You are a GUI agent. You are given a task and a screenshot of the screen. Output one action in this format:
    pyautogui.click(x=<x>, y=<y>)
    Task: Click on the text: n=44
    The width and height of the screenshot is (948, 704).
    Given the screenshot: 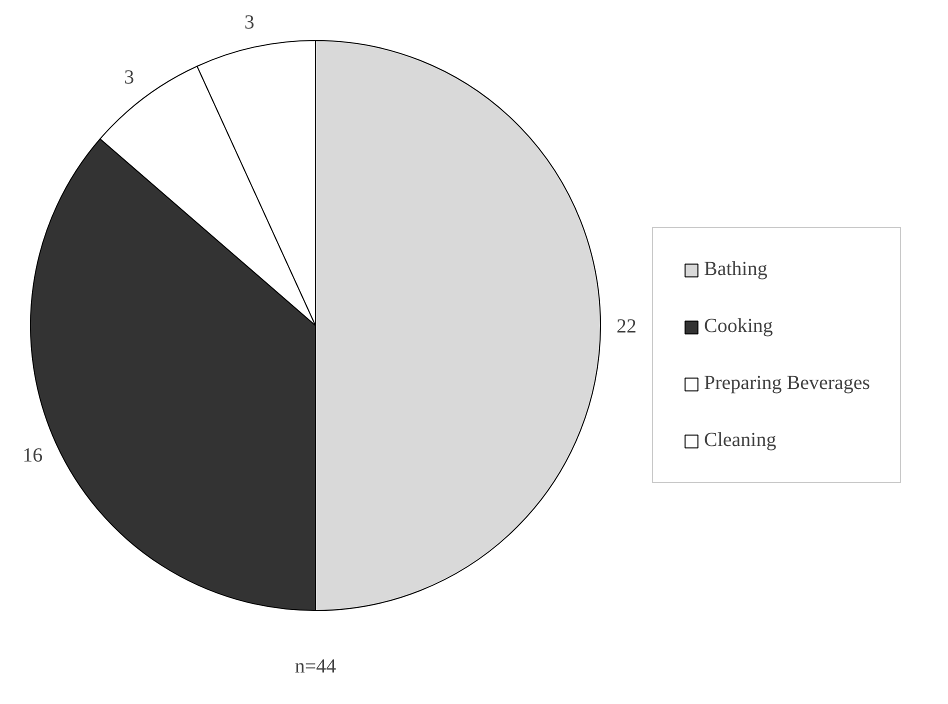 What is the action you would take?
    pyautogui.click(x=315, y=667)
    